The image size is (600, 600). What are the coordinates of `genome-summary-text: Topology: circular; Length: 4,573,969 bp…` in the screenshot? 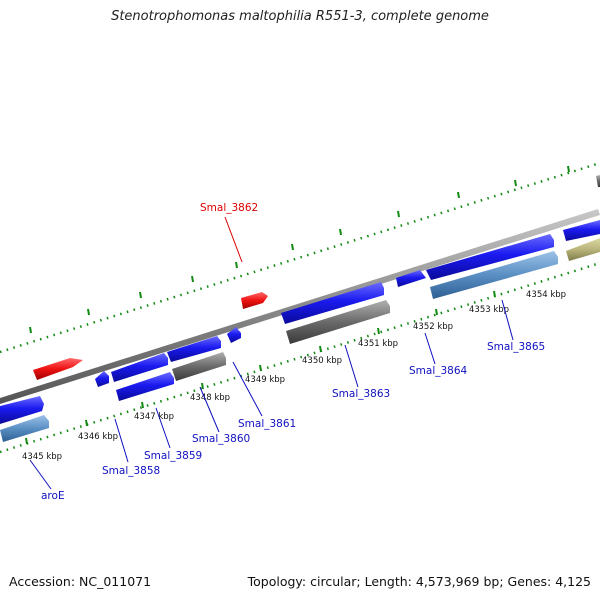 It's located at (419, 581).